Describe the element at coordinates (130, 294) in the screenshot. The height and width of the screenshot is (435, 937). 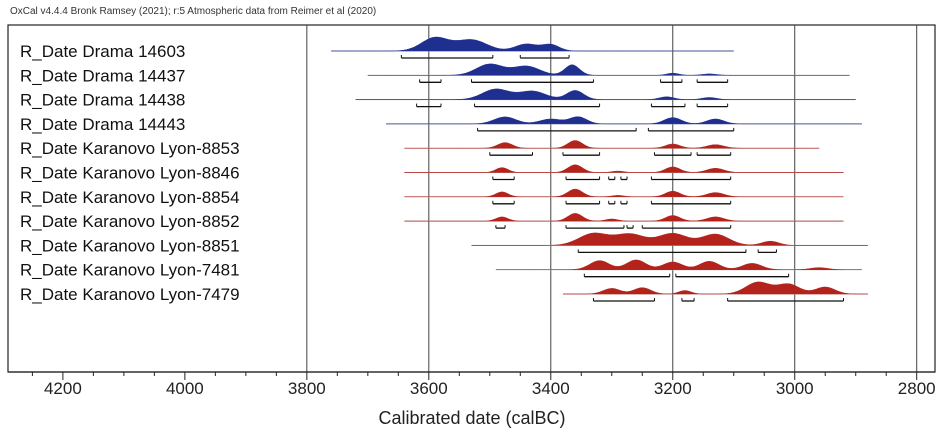
I see `row-label: R_Date Karanovo Lyon-7479` at that location.